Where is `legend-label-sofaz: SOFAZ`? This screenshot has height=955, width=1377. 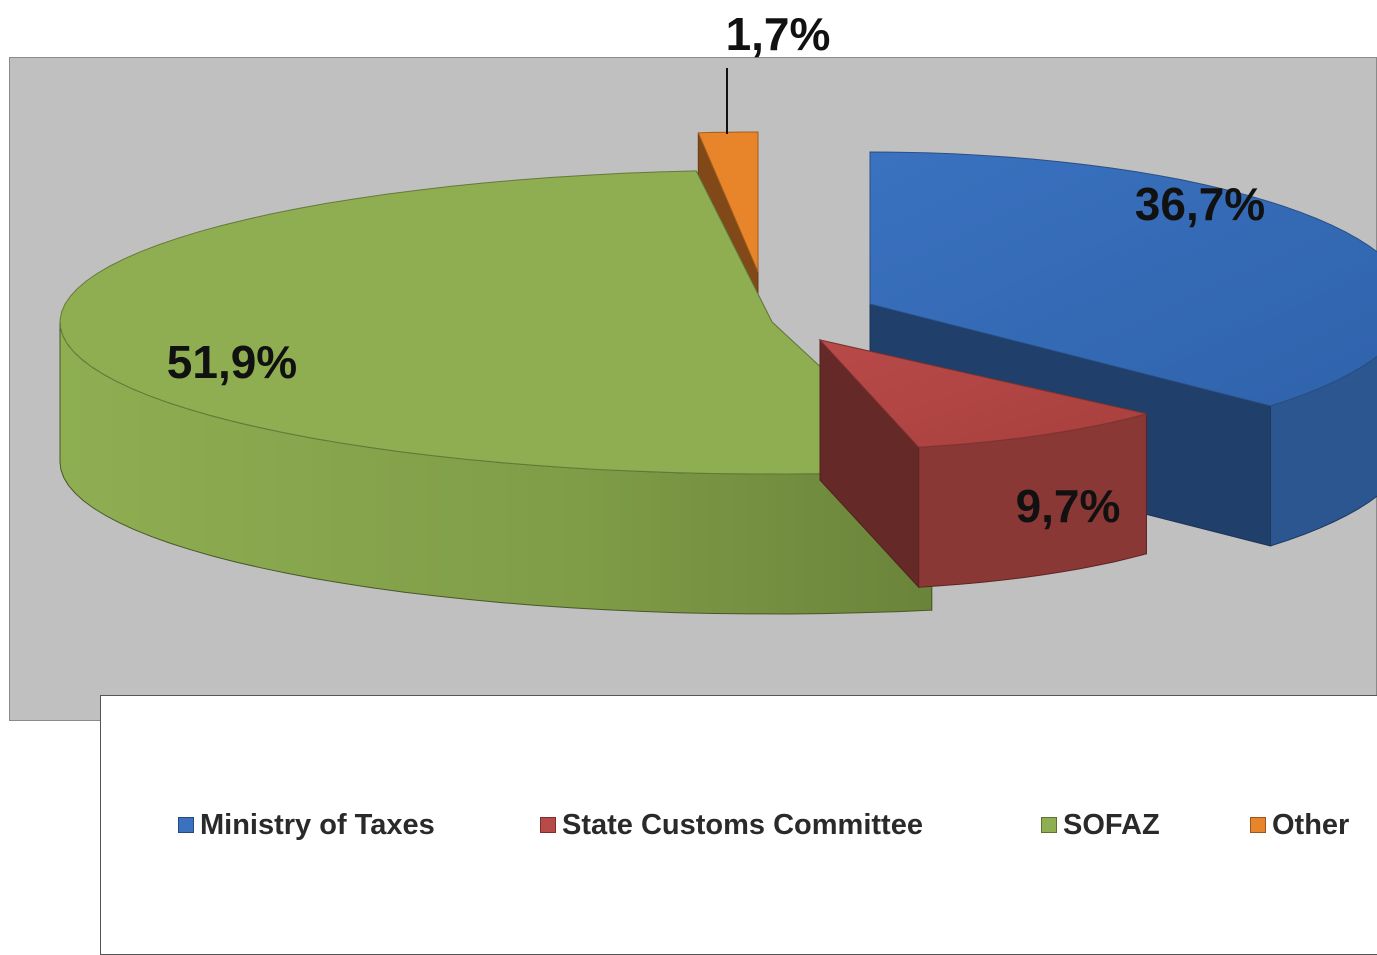 legend-label-sofaz: SOFAZ is located at coordinates (1111, 825).